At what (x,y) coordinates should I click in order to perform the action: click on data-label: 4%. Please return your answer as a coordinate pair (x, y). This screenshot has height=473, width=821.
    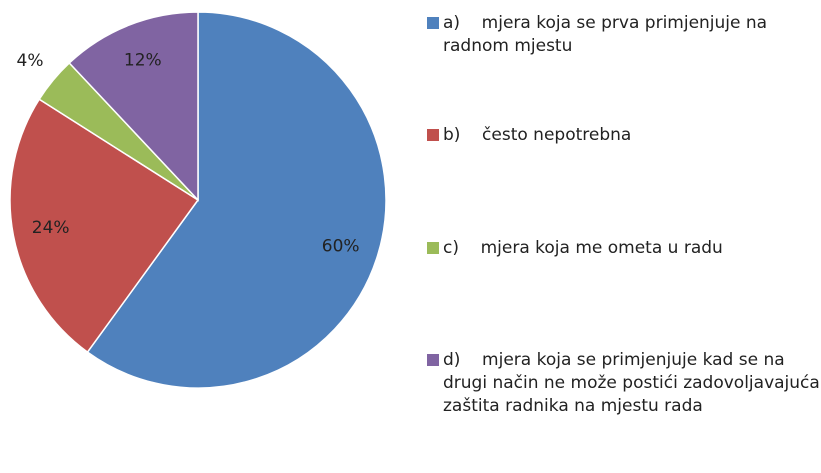
    Looking at the image, I should click on (30, 61).